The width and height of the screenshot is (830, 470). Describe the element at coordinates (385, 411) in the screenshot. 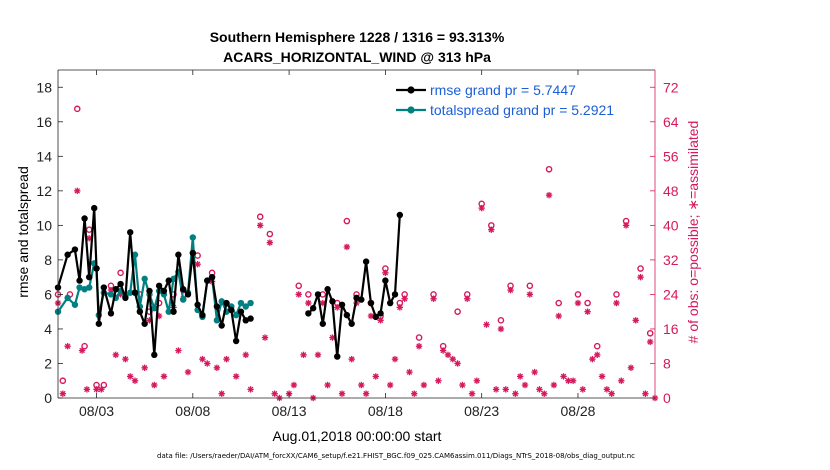

I see `x-tick-label: 08/18` at that location.